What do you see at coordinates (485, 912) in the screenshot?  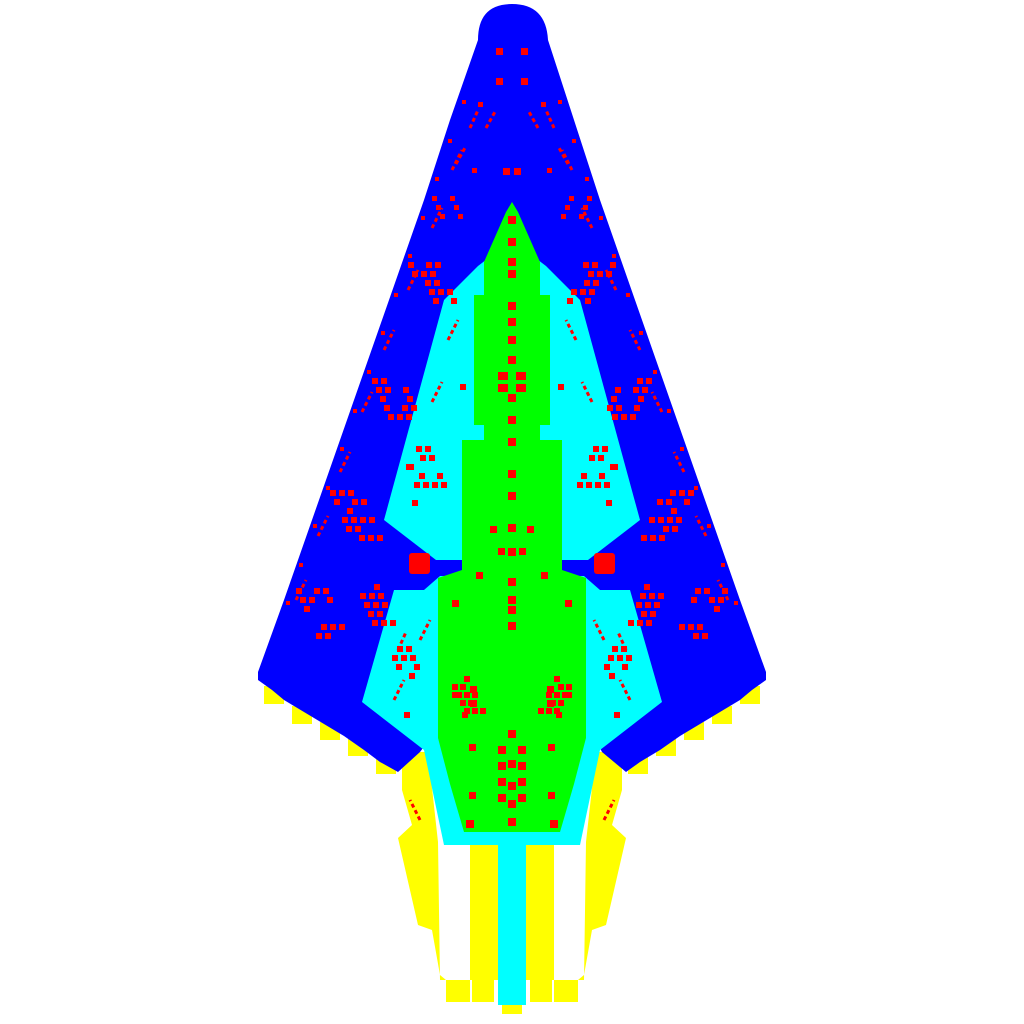 I see `engine-center-left` at bounding box center [485, 912].